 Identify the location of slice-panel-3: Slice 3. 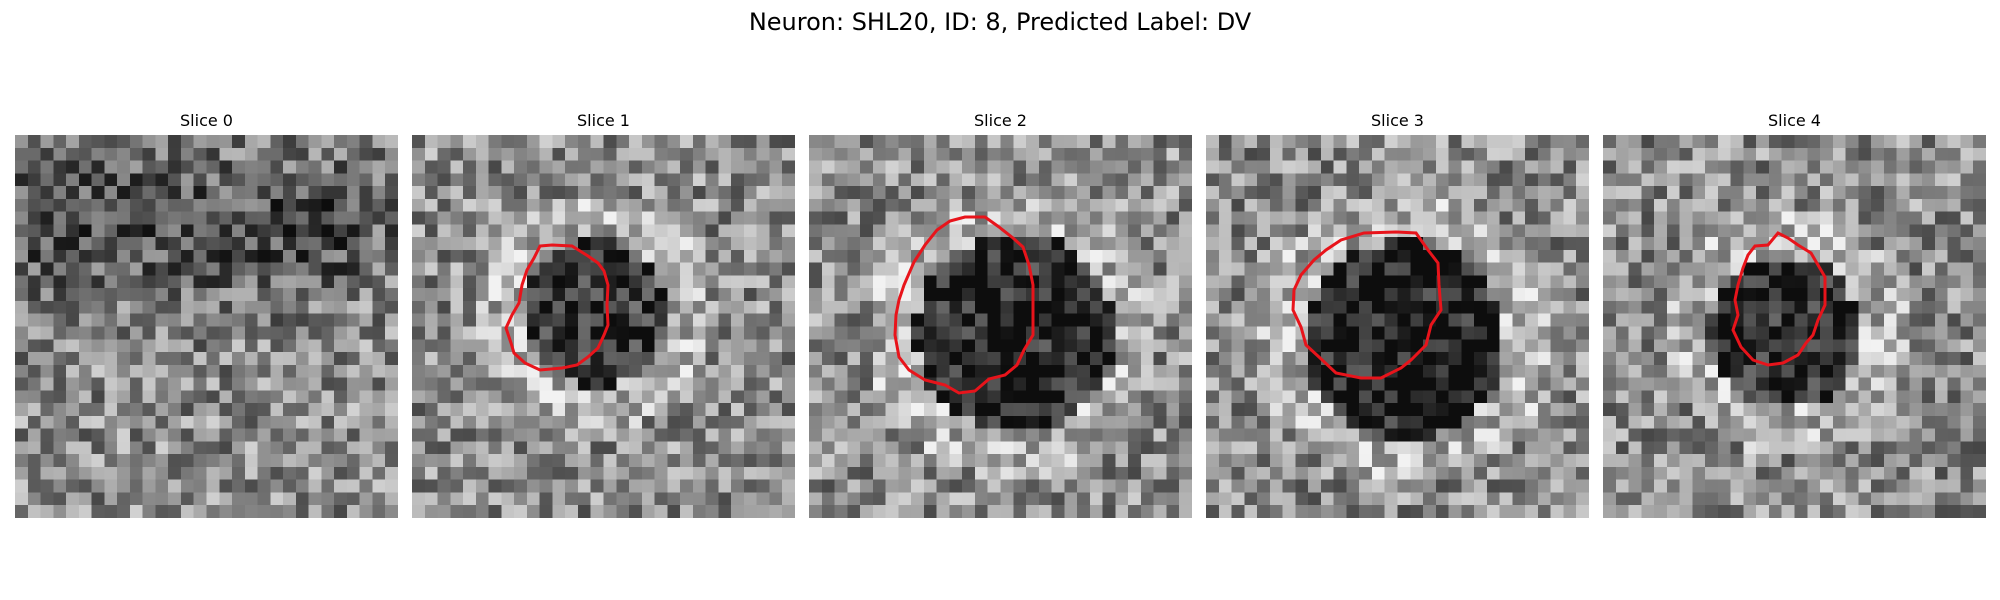
(1397, 313).